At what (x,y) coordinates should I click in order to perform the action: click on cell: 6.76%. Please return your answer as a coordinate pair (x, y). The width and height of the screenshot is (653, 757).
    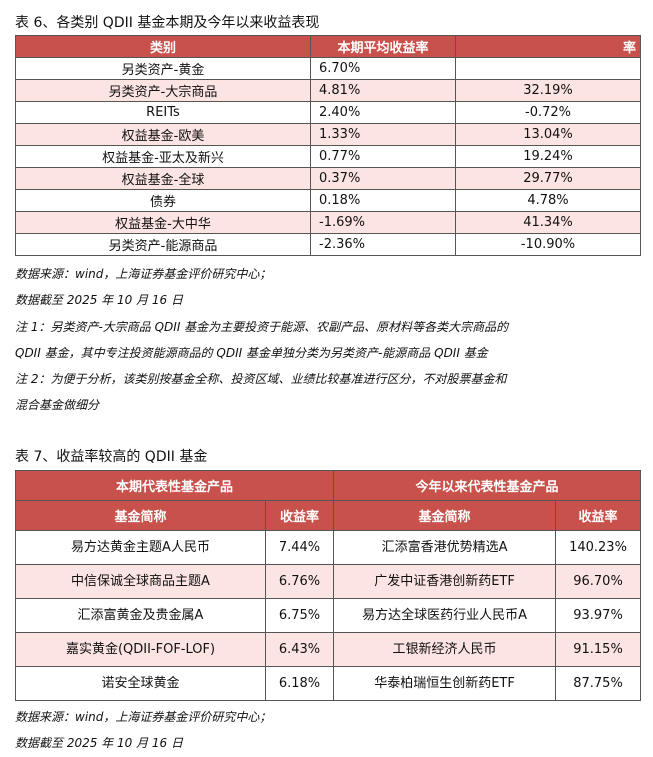
    Looking at the image, I should click on (299, 581).